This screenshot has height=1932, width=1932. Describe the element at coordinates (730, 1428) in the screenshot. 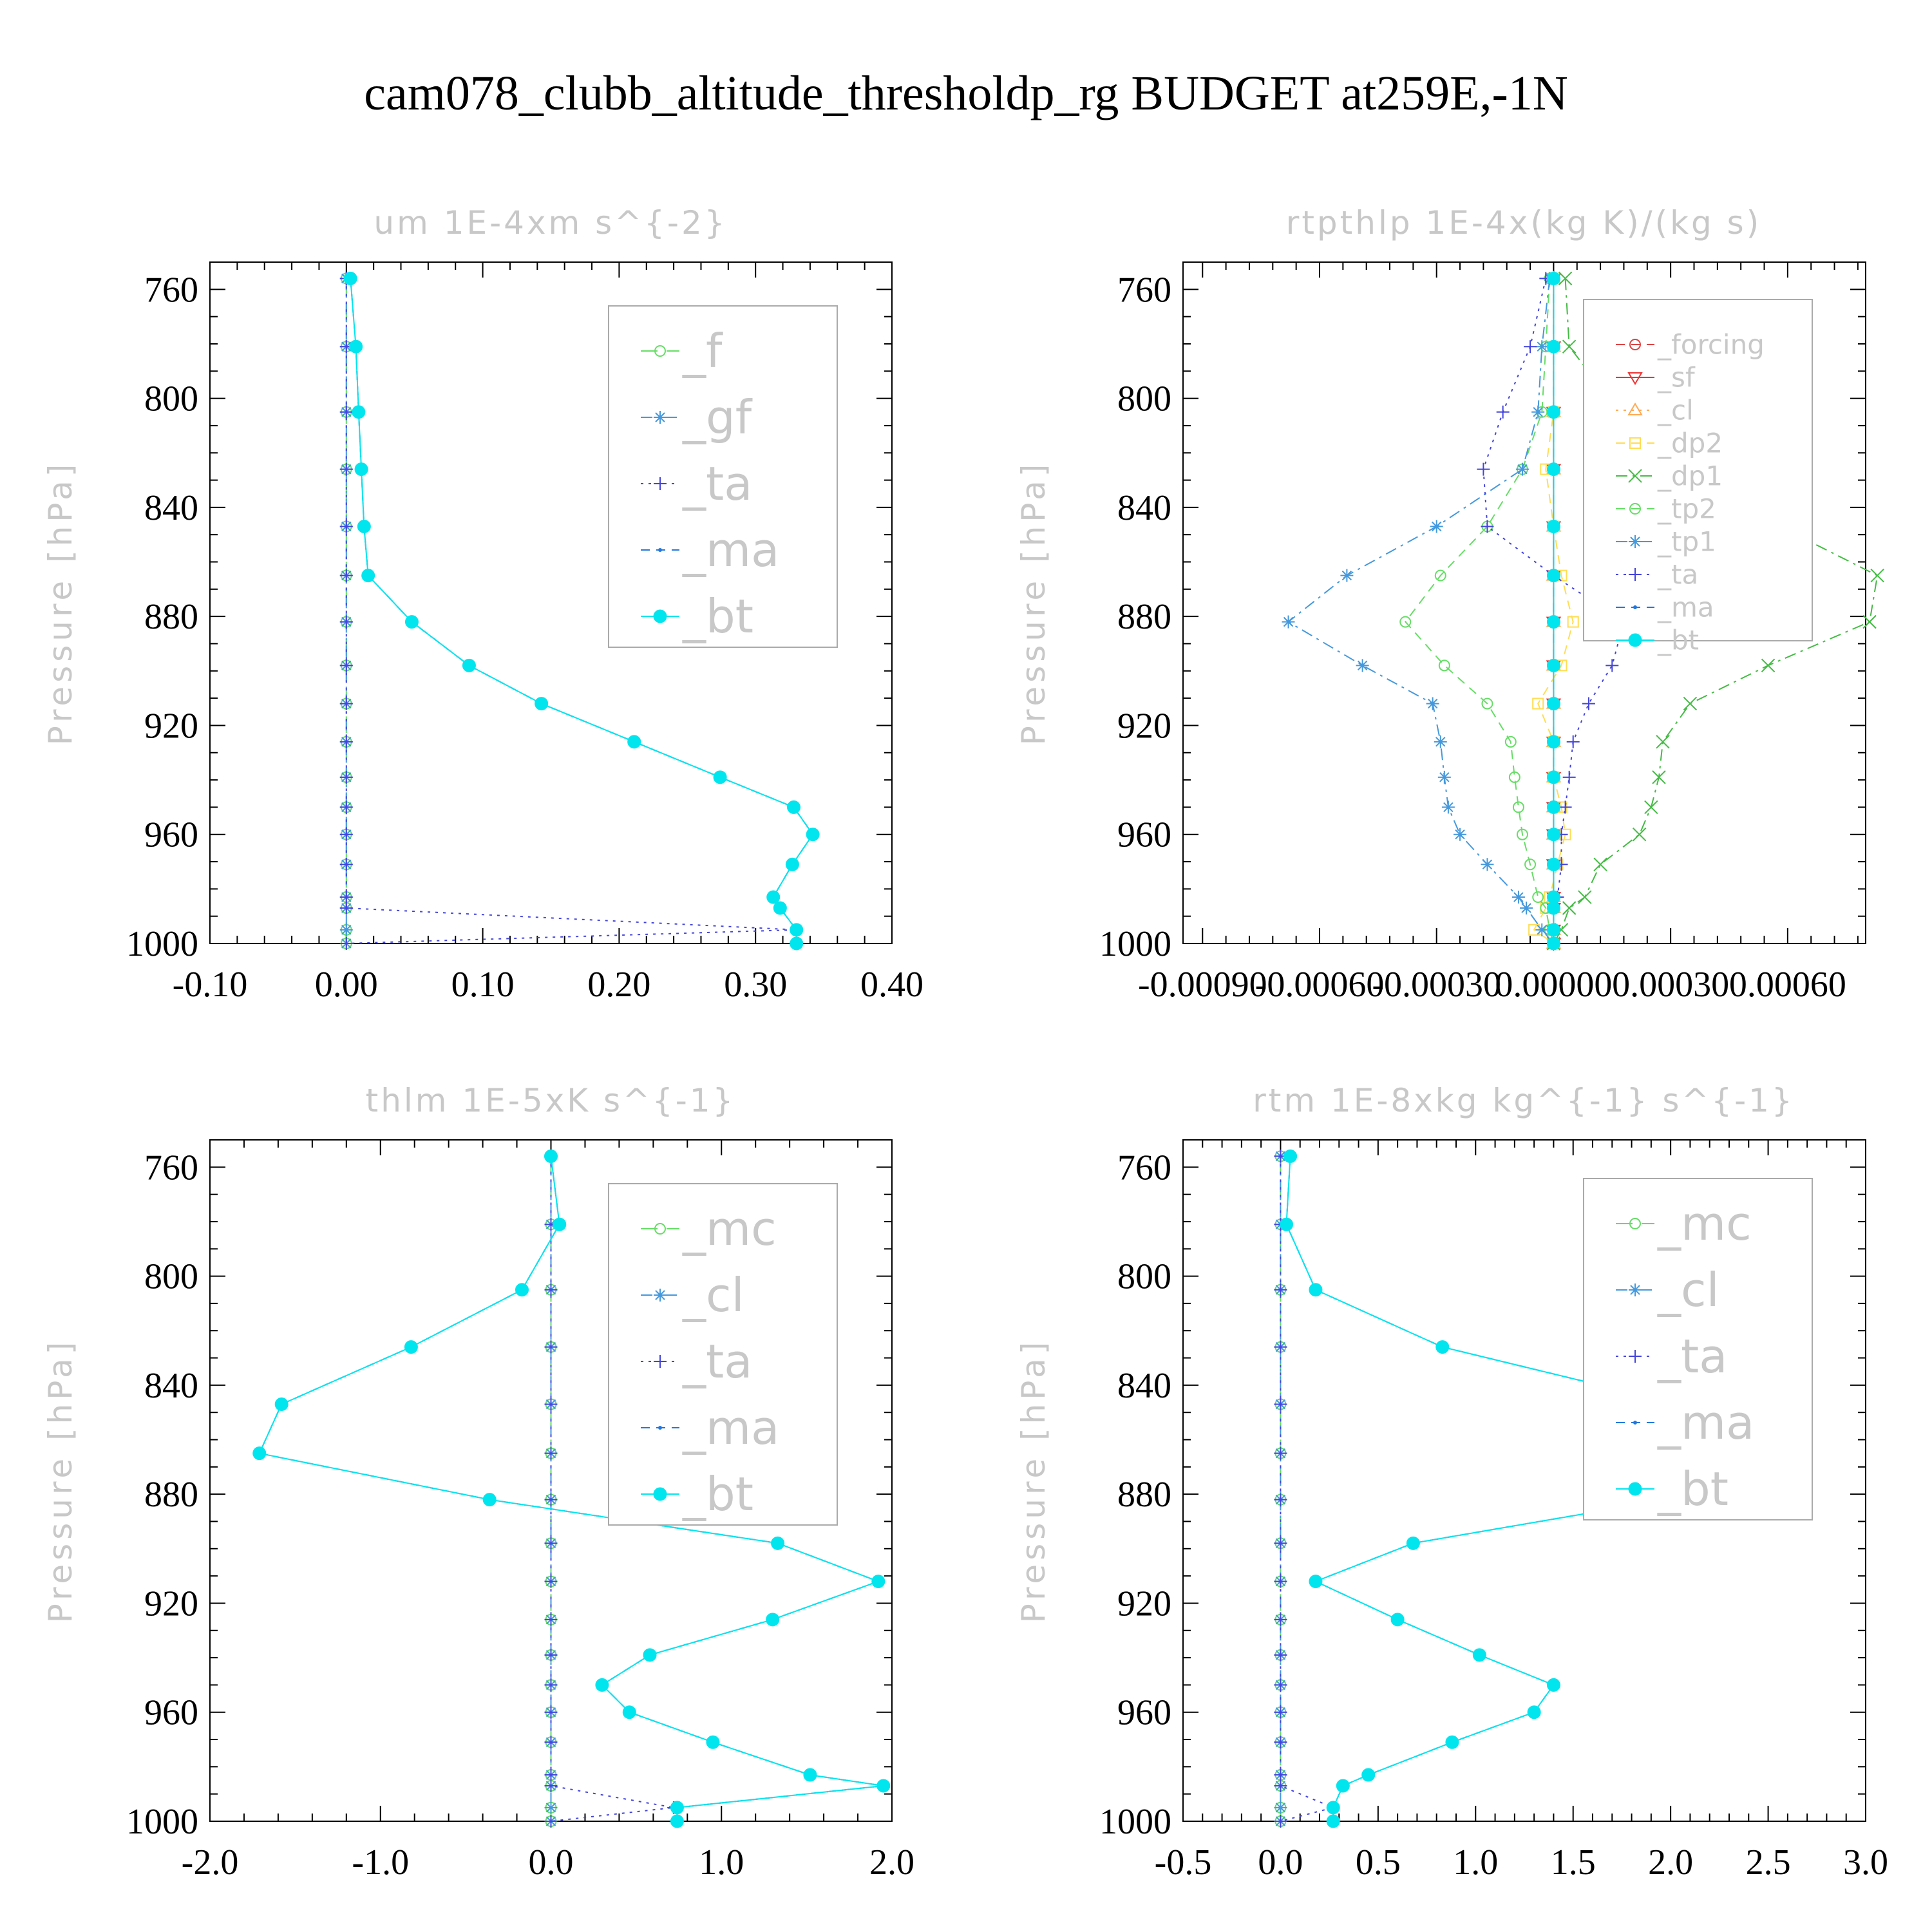

I see `legend-label: _ma` at that location.